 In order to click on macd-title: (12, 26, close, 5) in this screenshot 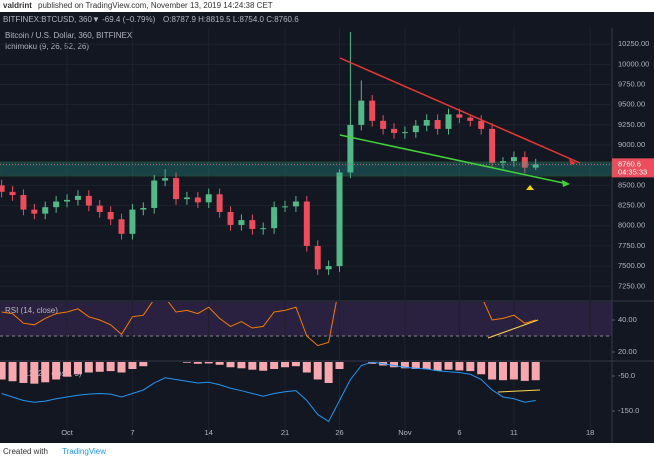, I will do `click(52, 373)`.